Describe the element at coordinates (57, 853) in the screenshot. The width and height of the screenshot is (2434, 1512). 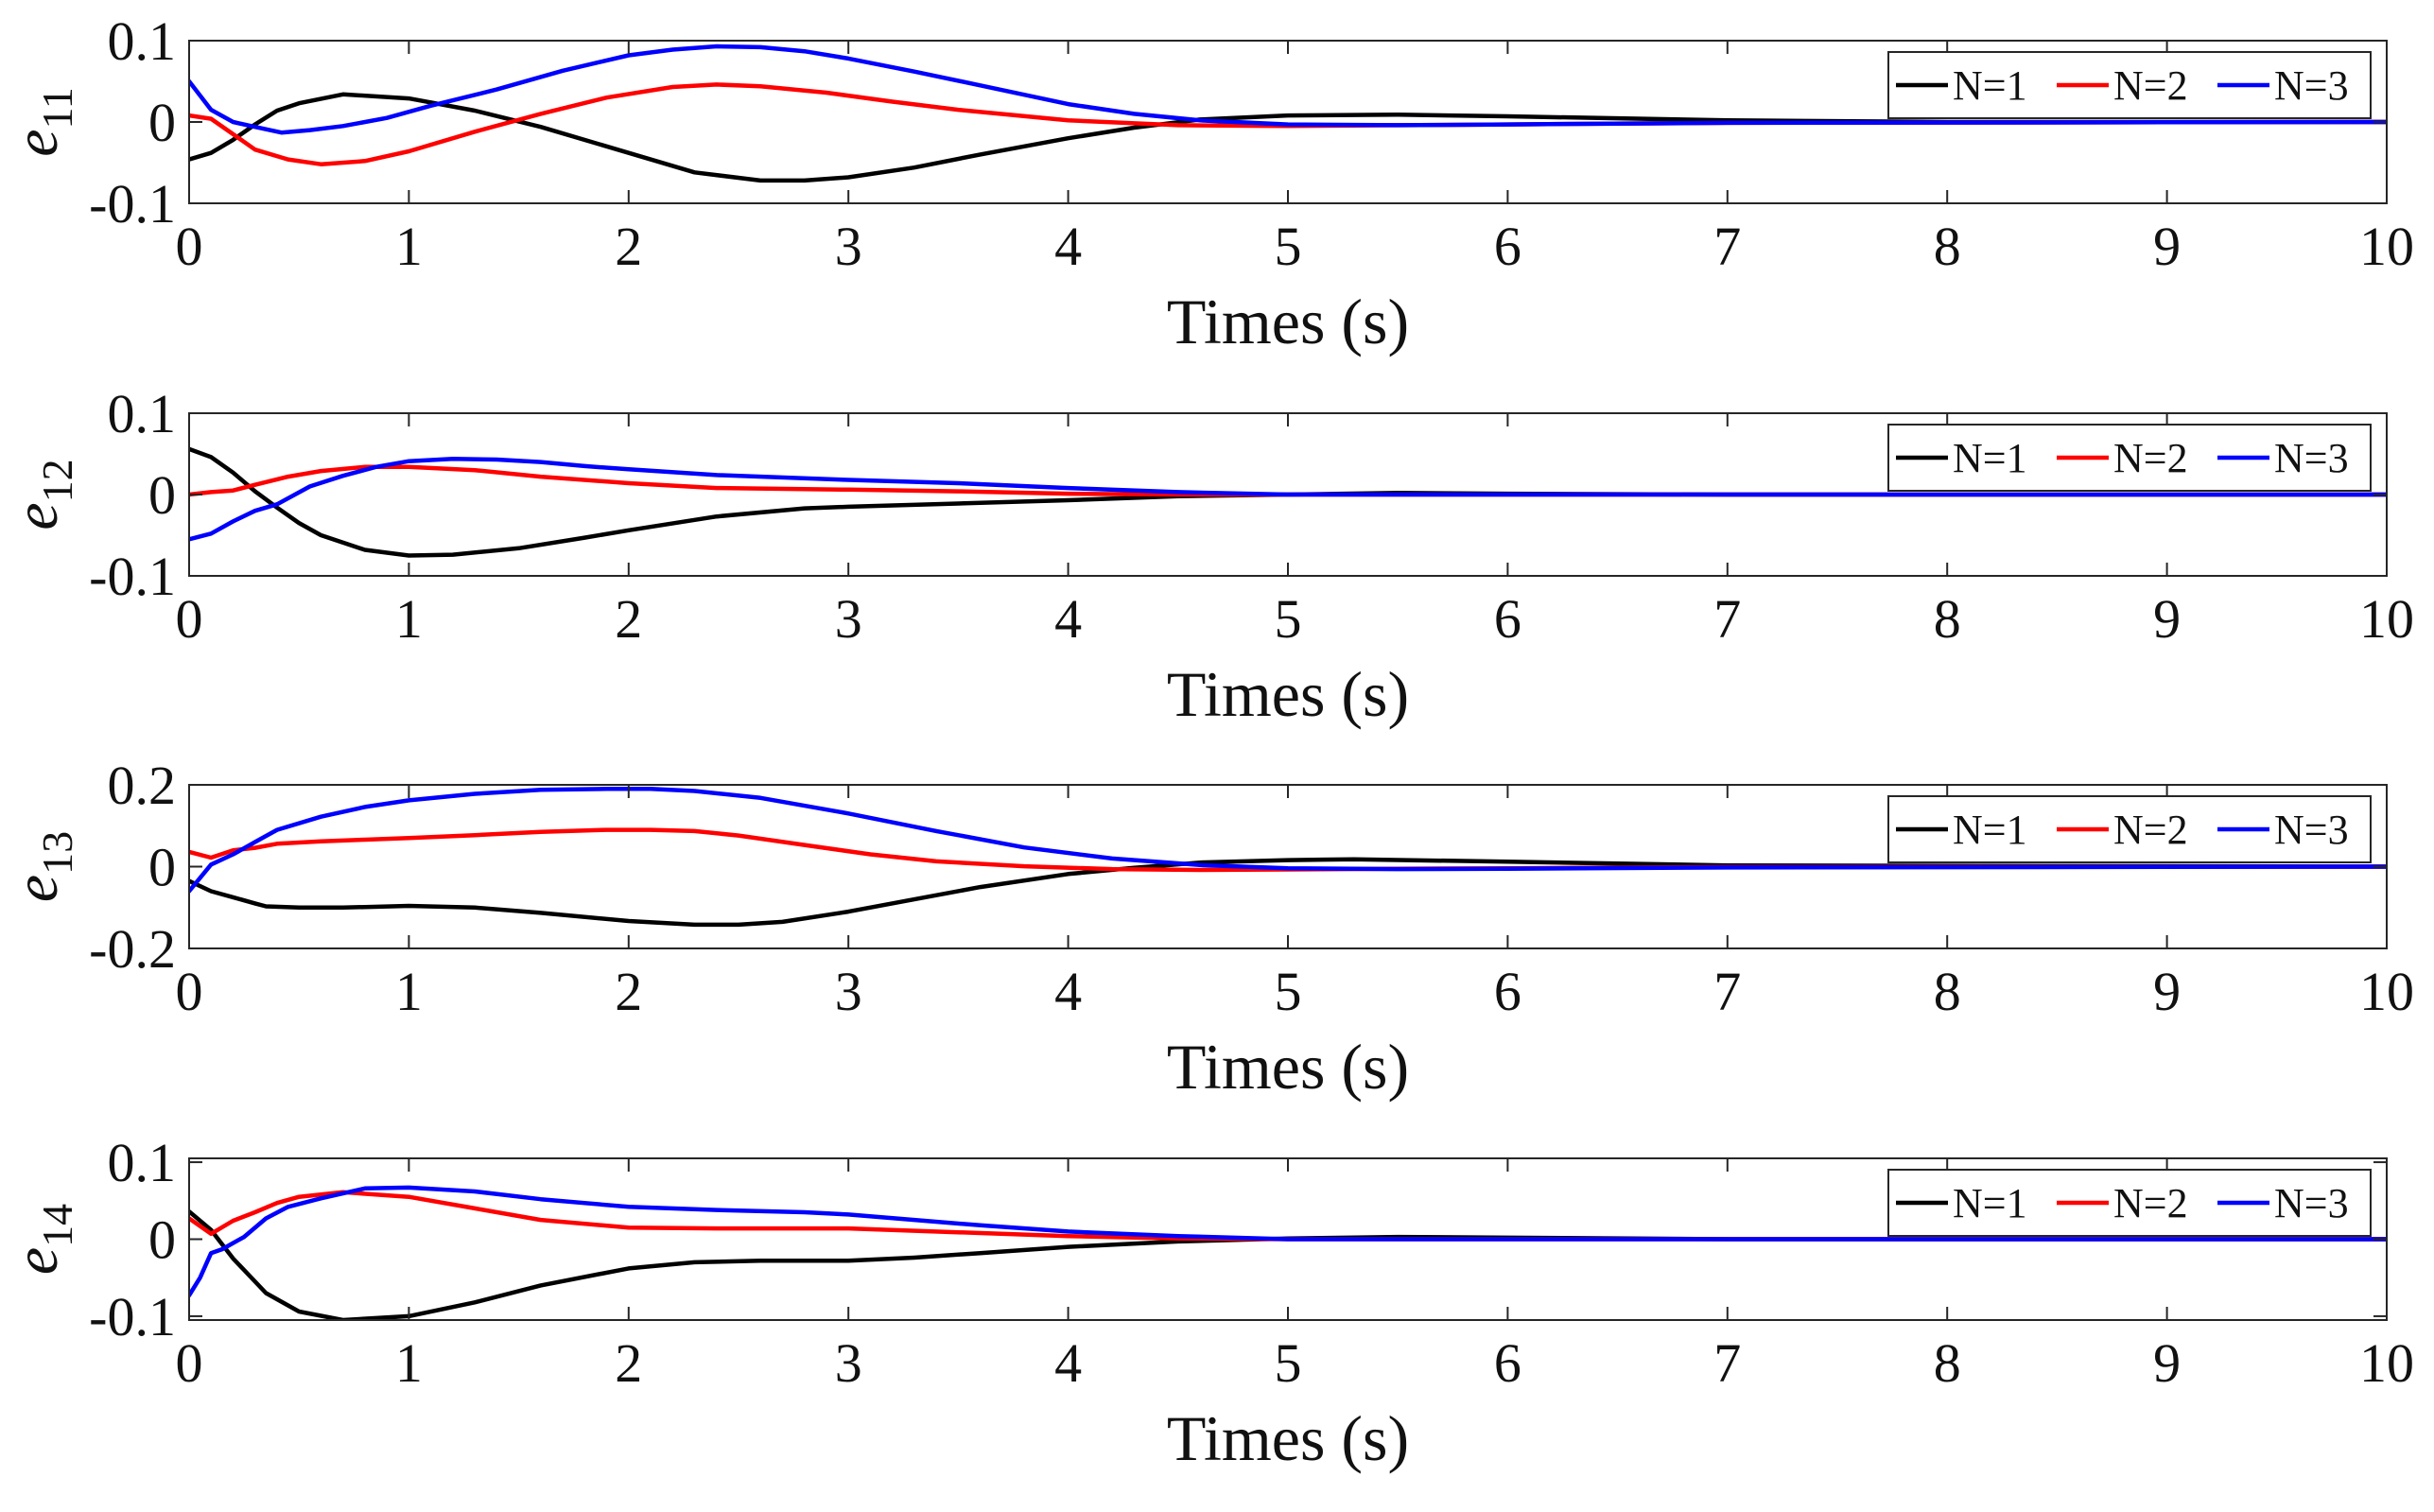
I see `y-axis-title-subscript: 13` at that location.